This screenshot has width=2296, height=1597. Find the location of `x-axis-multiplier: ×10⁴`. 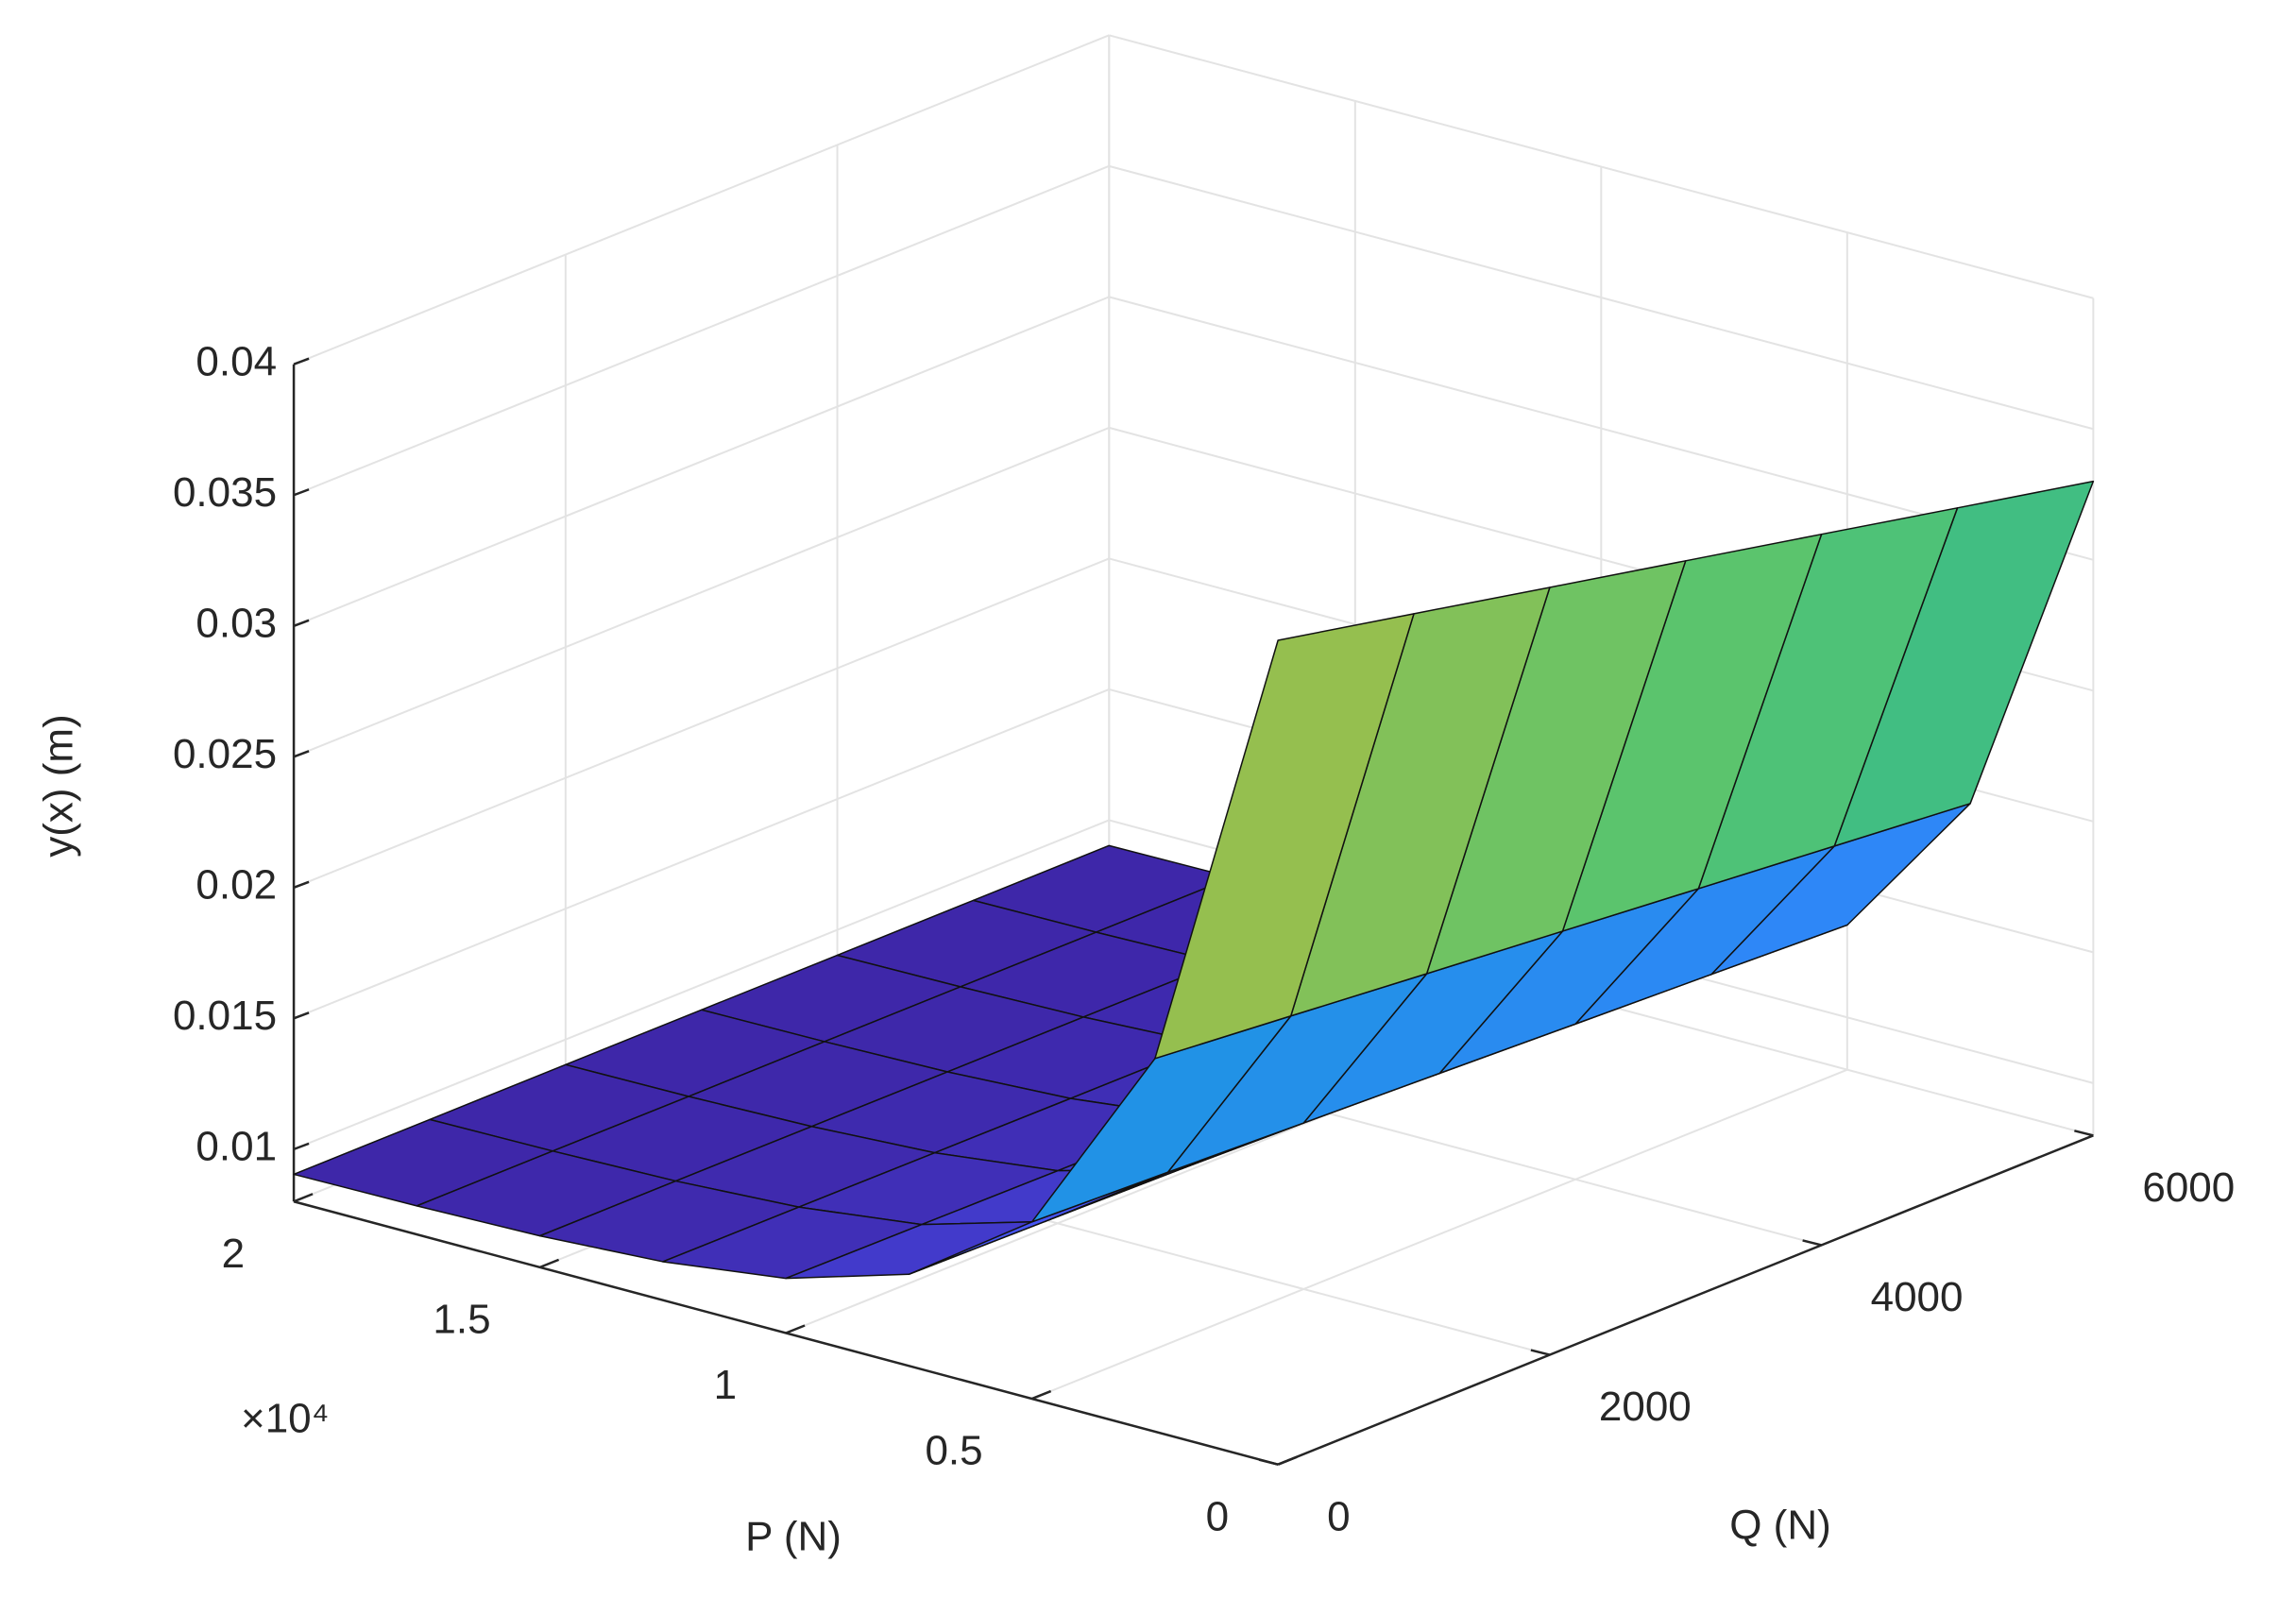

x-axis-multiplier: ×10⁴ is located at coordinates (286, 1419).